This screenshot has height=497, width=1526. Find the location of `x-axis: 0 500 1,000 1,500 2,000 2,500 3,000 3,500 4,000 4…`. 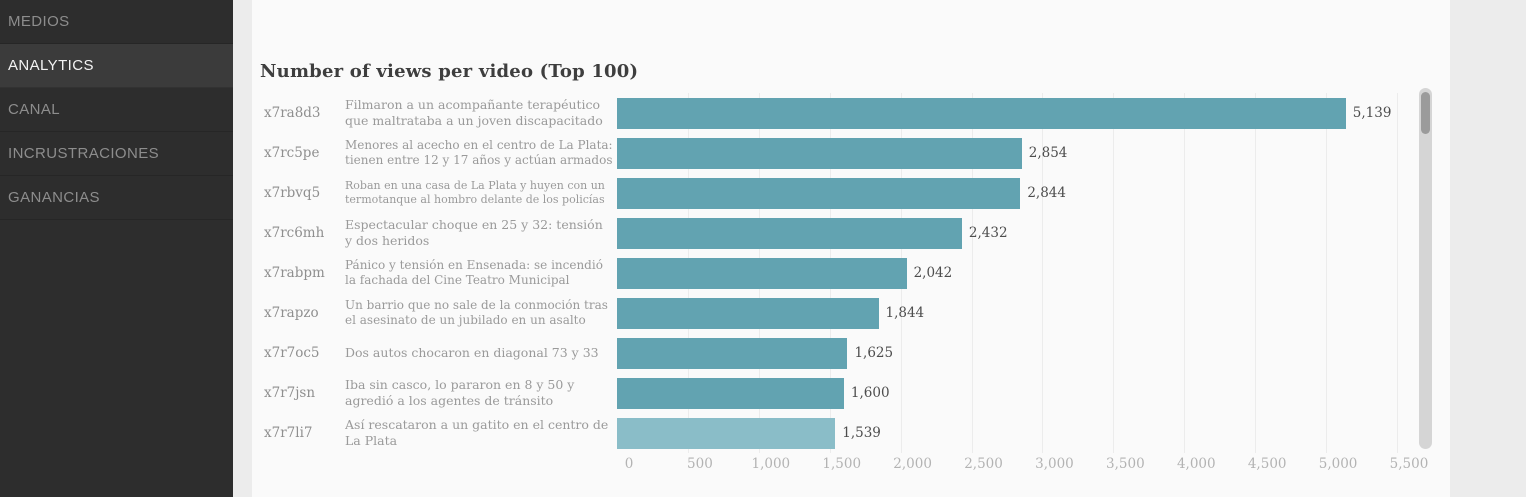

x-axis: 0 500 1,000 1,500 2,000 2,500 3,000 3,500 4,000 4… is located at coordinates (1027, 464).